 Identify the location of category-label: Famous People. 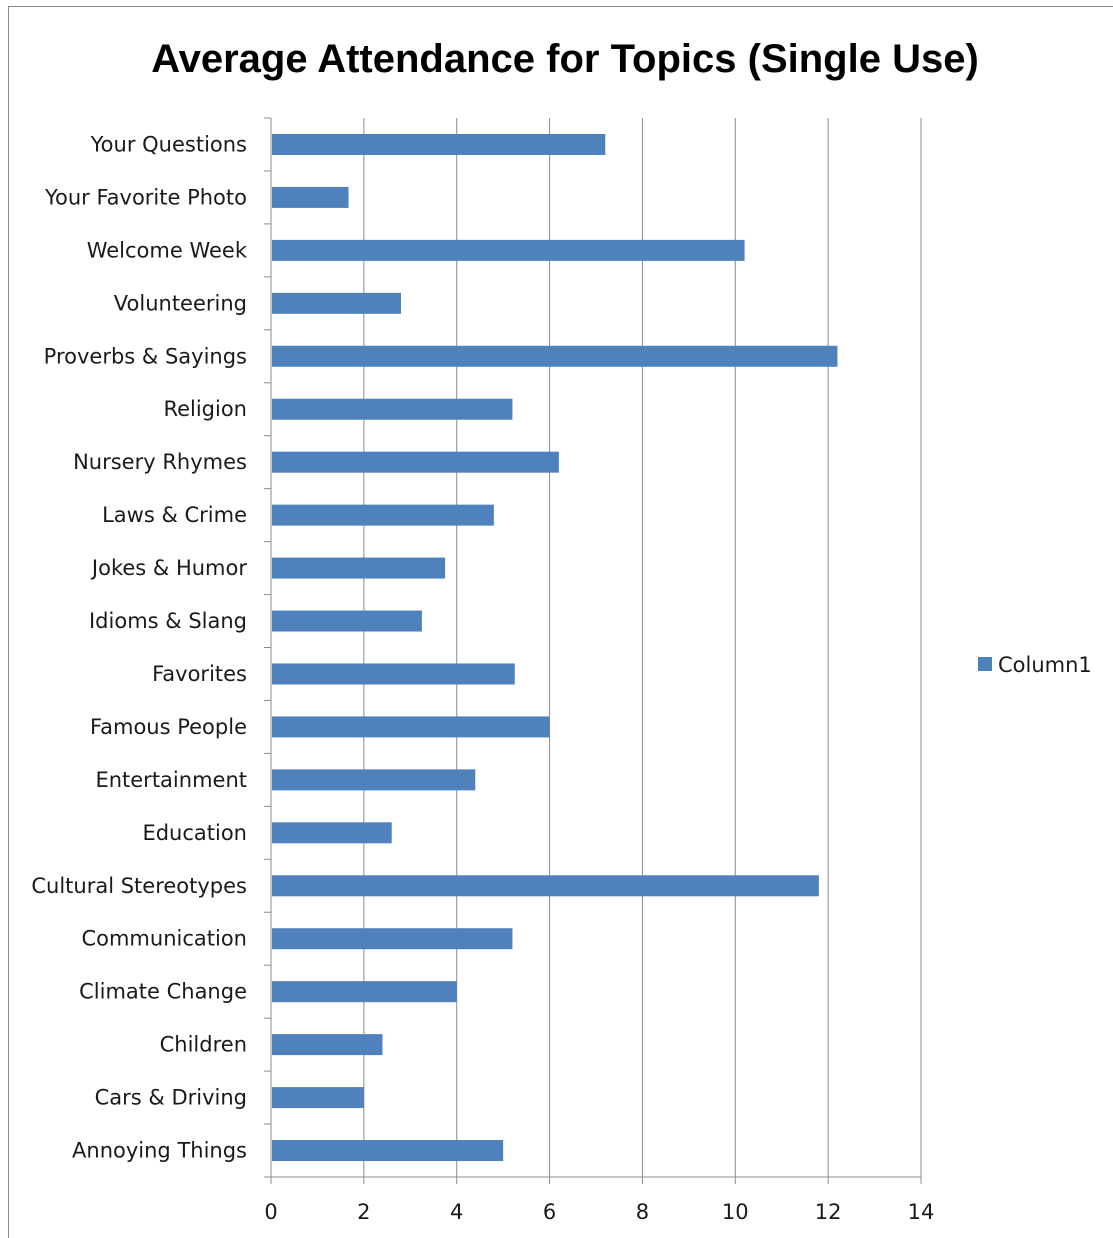
(168, 727).